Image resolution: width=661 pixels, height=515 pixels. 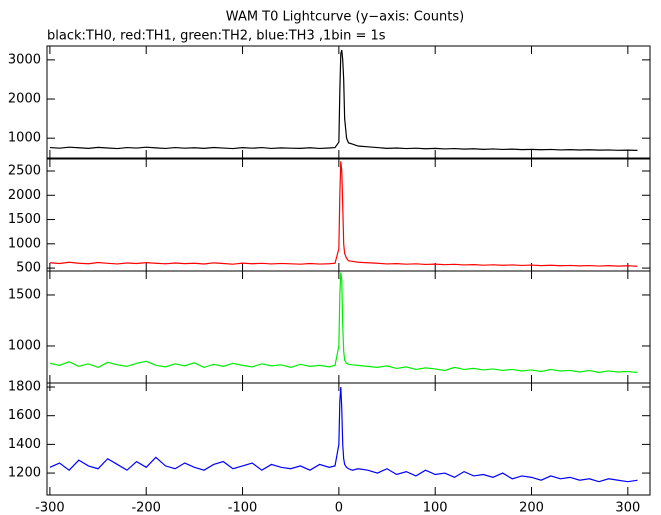 What do you see at coordinates (24, 415) in the screenshot?
I see `y-tick-label: 1600` at bounding box center [24, 415].